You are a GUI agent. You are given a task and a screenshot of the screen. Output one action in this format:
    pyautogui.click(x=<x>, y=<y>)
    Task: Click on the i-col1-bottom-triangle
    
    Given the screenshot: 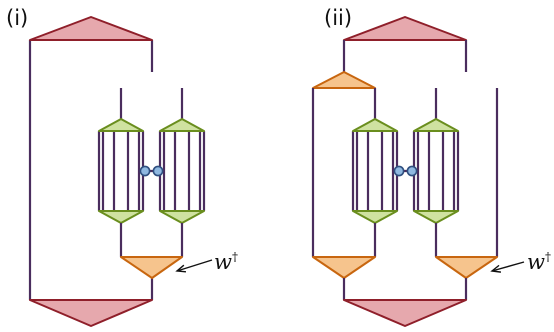 What is the action you would take?
    pyautogui.click(x=121, y=217)
    